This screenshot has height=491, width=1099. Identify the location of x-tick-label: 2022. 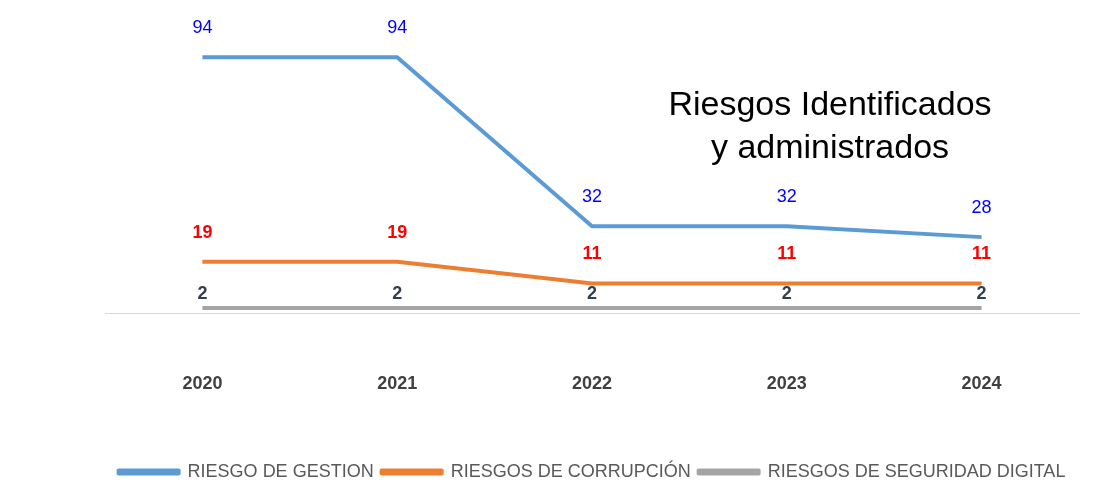
(592, 383).